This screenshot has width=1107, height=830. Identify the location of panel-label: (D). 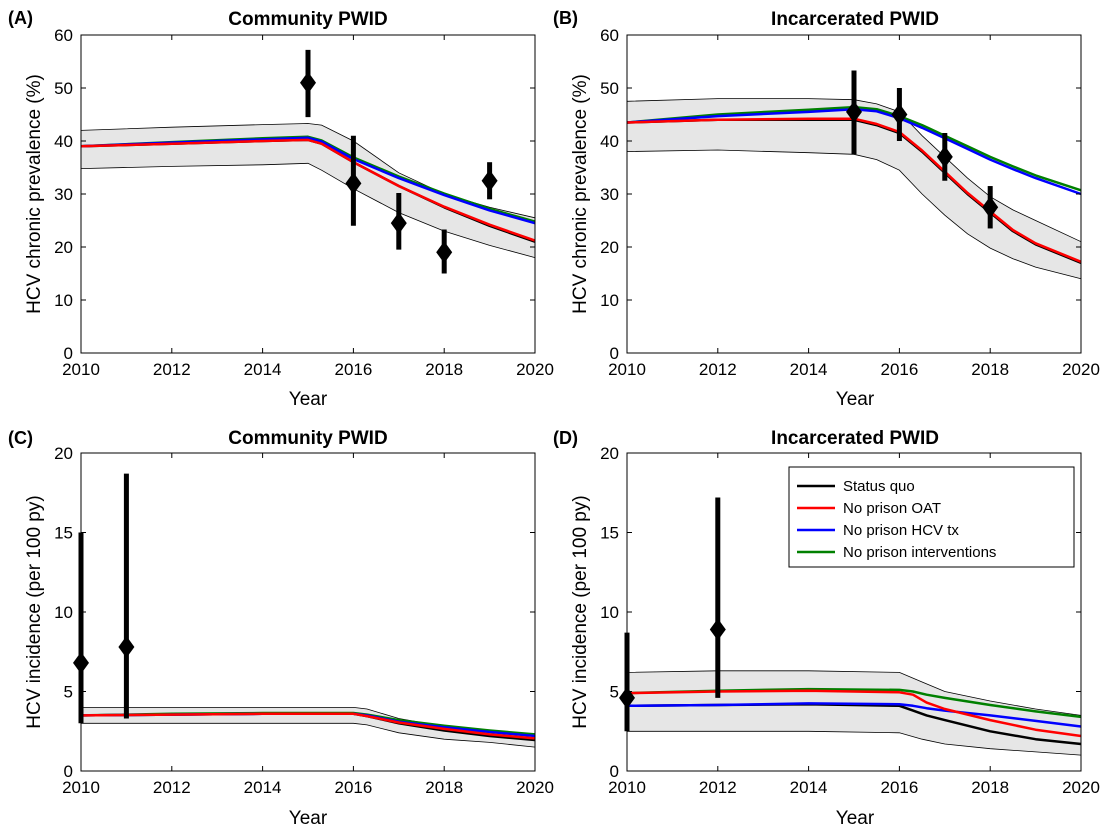
(565, 438).